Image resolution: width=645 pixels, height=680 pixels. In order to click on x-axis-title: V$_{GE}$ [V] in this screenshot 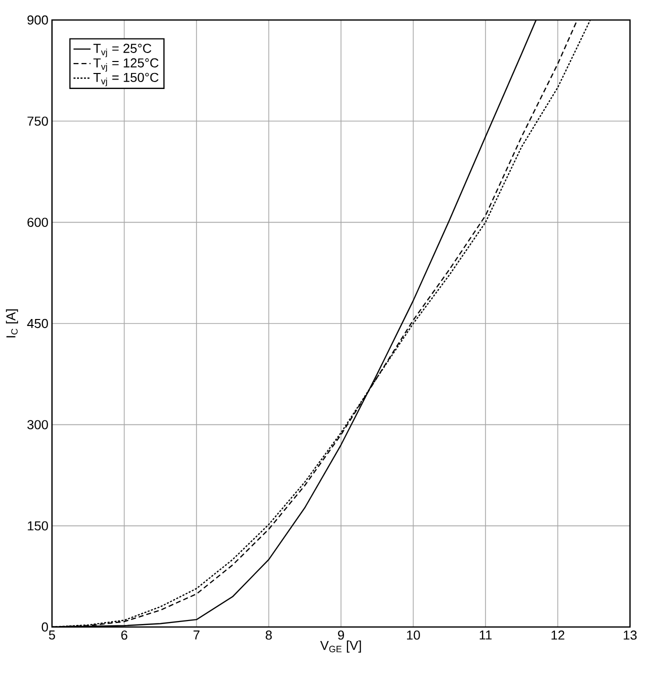, I will do `click(340, 646)`.